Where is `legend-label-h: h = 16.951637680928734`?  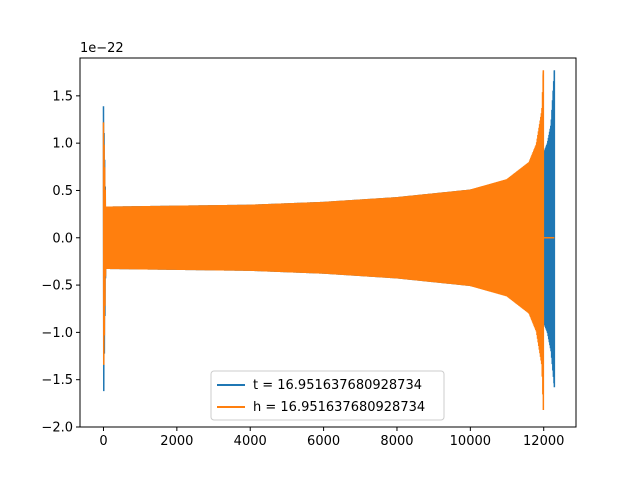
legend-label-h: h = 16.951637680928734 is located at coordinates (339, 407).